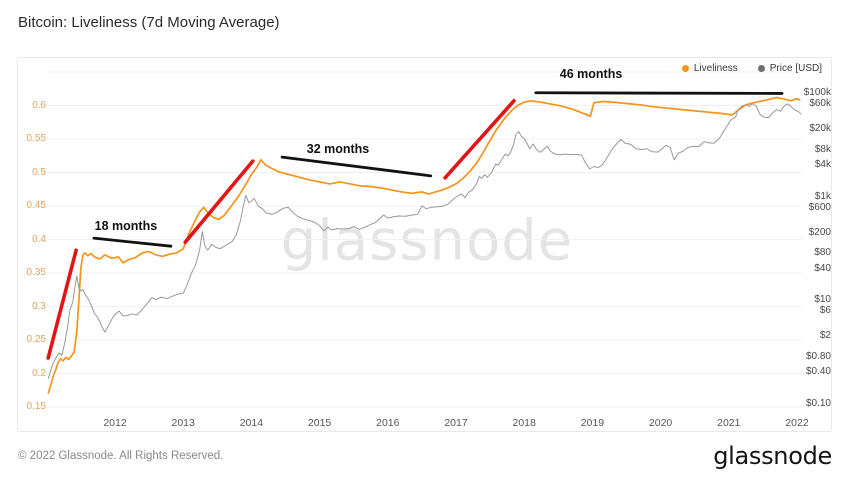 The width and height of the screenshot is (850, 478). Describe the element at coordinates (39, 306) in the screenshot. I see `left-axis-tick: 0.3` at that location.